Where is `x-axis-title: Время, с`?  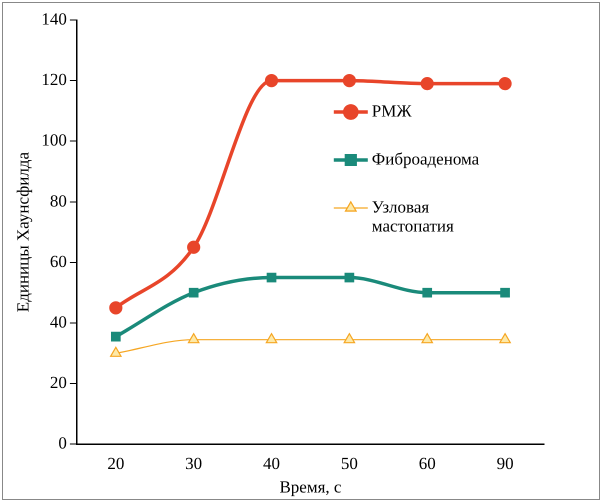 x-axis-title: Время, с is located at coordinates (310, 486).